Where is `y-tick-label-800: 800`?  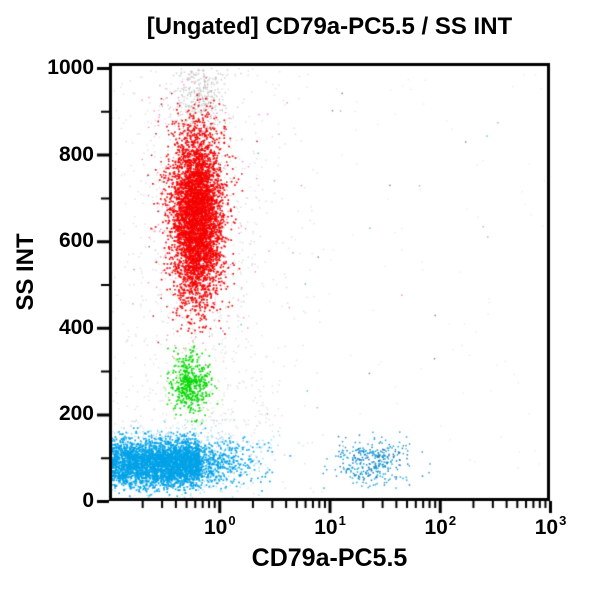
y-tick-label-800: 800 is located at coordinates (76, 154).